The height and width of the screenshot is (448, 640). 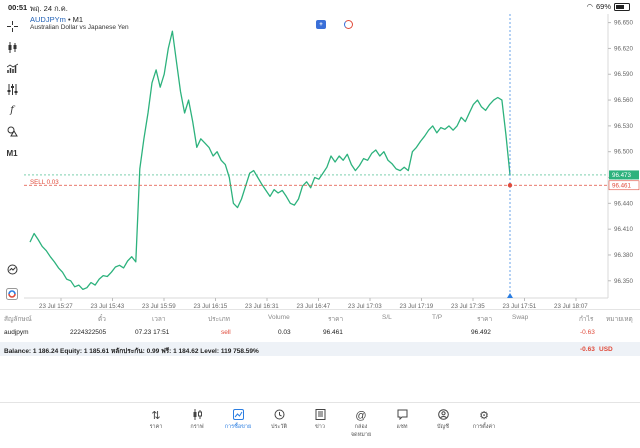 I want to click on col-profit: กำไร, so click(x=586, y=319).